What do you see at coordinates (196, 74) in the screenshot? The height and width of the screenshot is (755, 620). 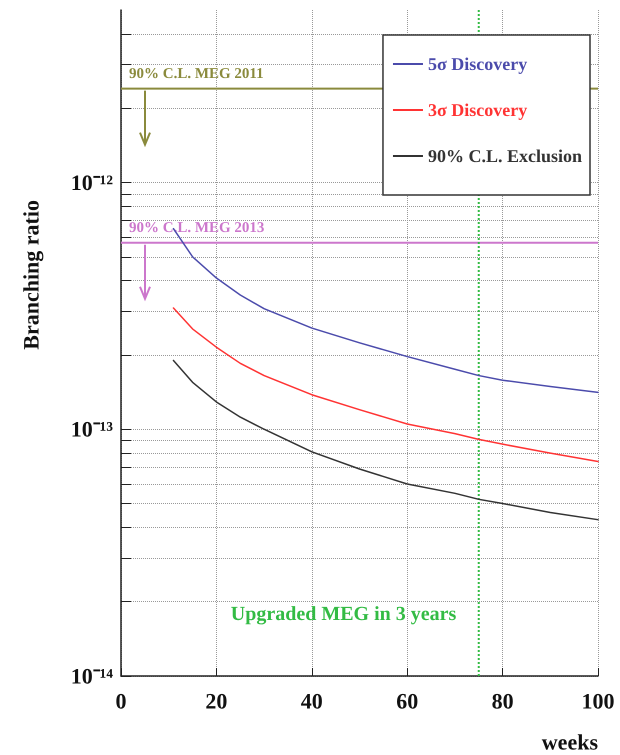 I see `ref-line-label: 90% C.L. MEG 2011` at bounding box center [196, 74].